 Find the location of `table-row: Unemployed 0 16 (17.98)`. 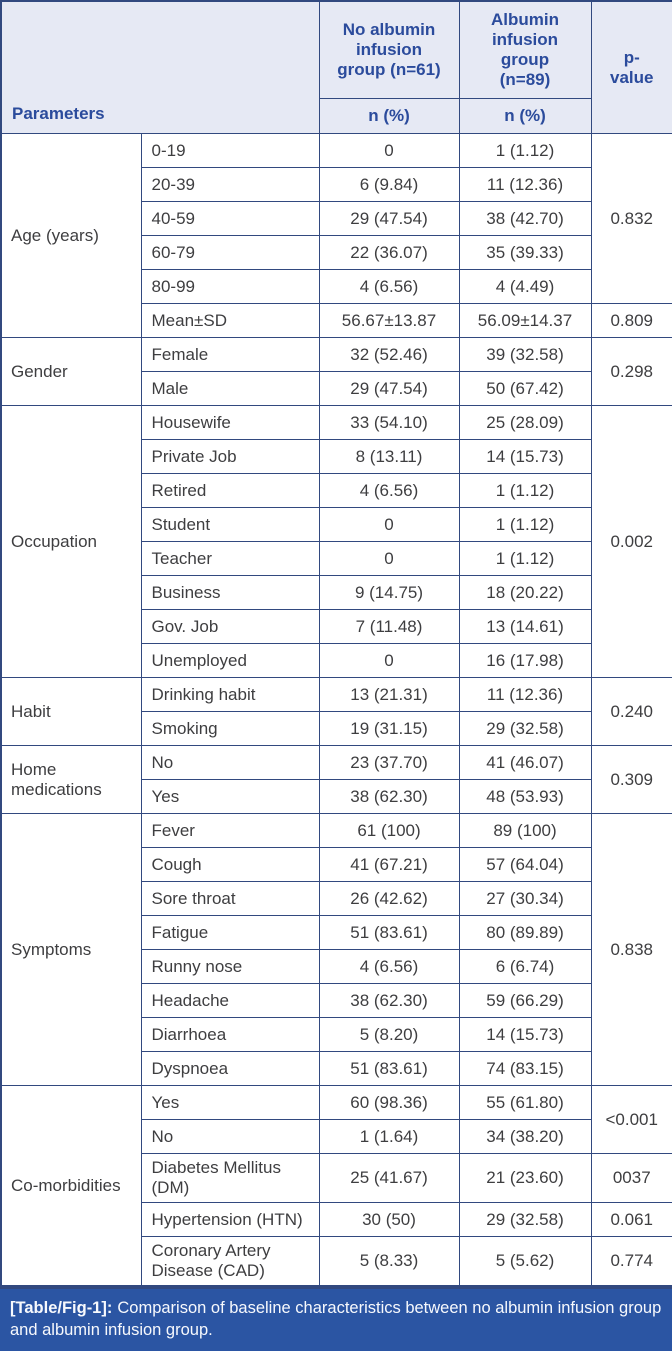

table-row: Unemployed 0 16 (17.98) is located at coordinates (336, 661).